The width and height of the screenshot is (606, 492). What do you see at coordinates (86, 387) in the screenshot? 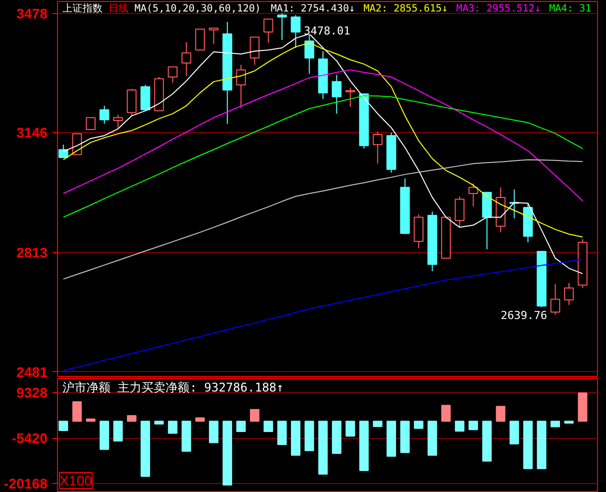
I see `chart-title: 沪市净额` at bounding box center [86, 387].